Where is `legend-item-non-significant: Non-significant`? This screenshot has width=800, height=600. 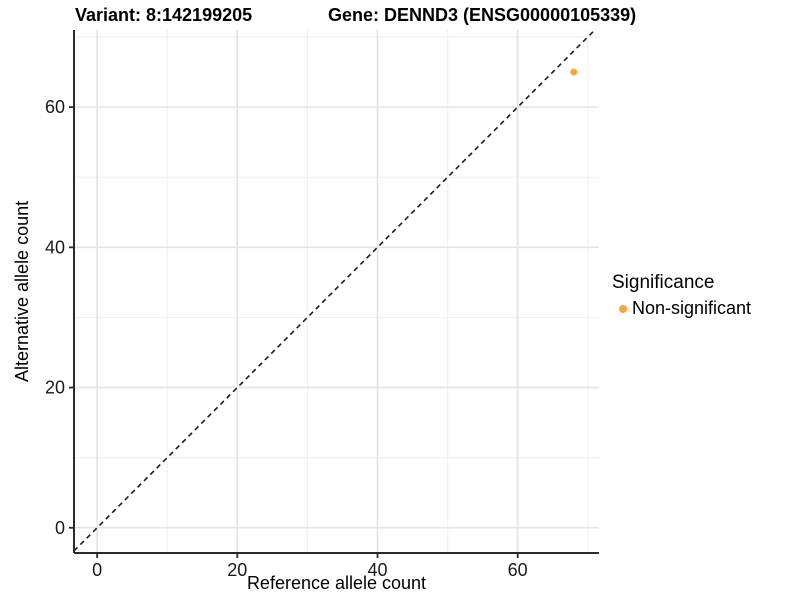
legend-item-non-significant: Non-significant is located at coordinates (681, 308).